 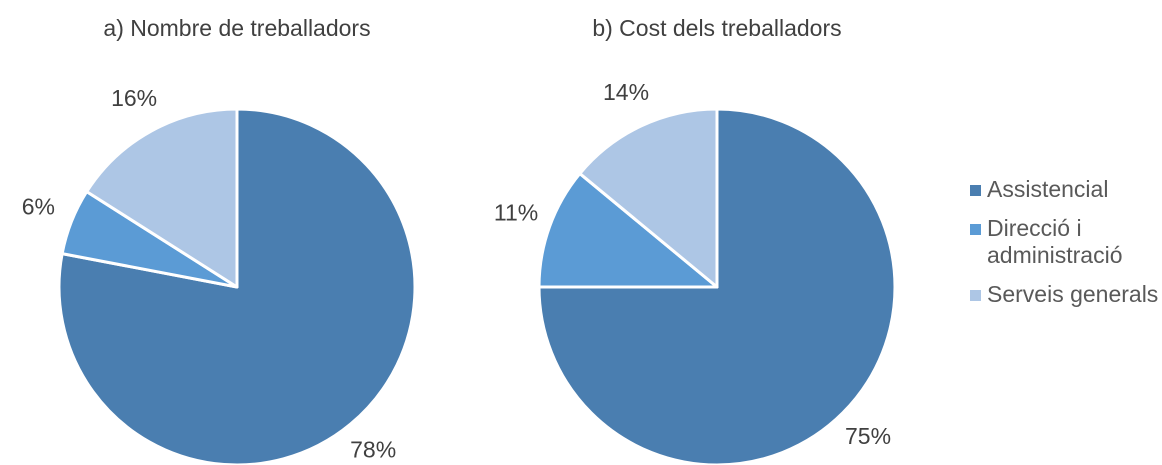 What do you see at coordinates (1055, 241) in the screenshot?
I see `legend-label: Direcció i administració` at bounding box center [1055, 241].